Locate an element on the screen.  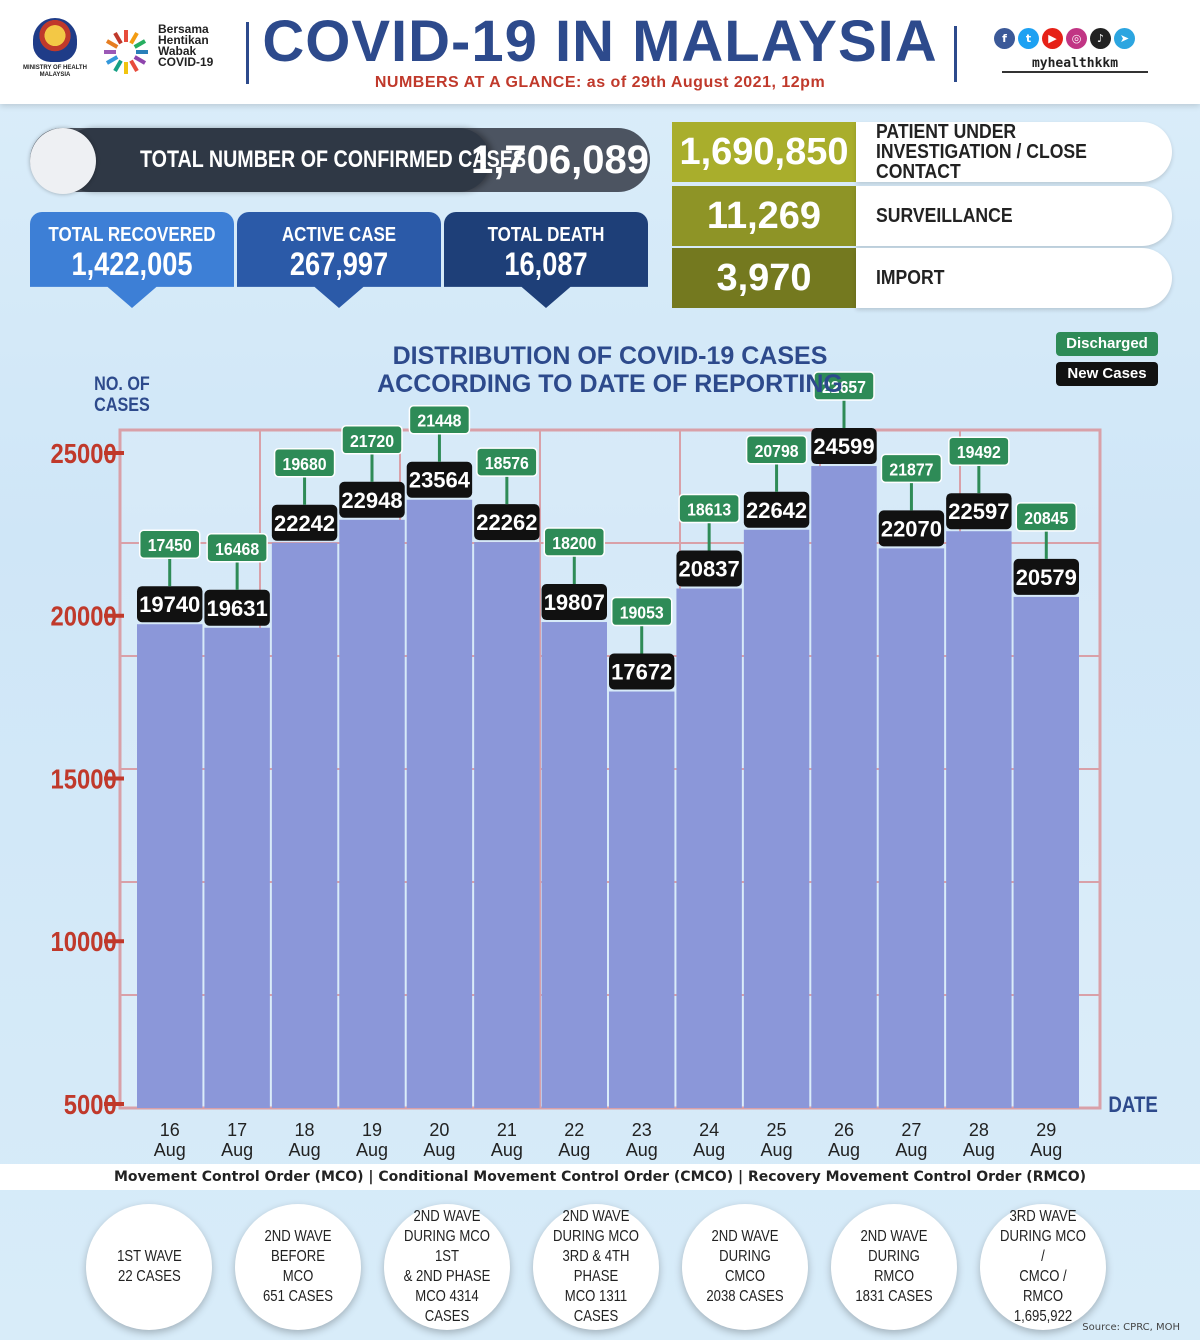
social-icons: f t ▶ ◎ ♪ ➤ is located at coordinates (1064, 38).